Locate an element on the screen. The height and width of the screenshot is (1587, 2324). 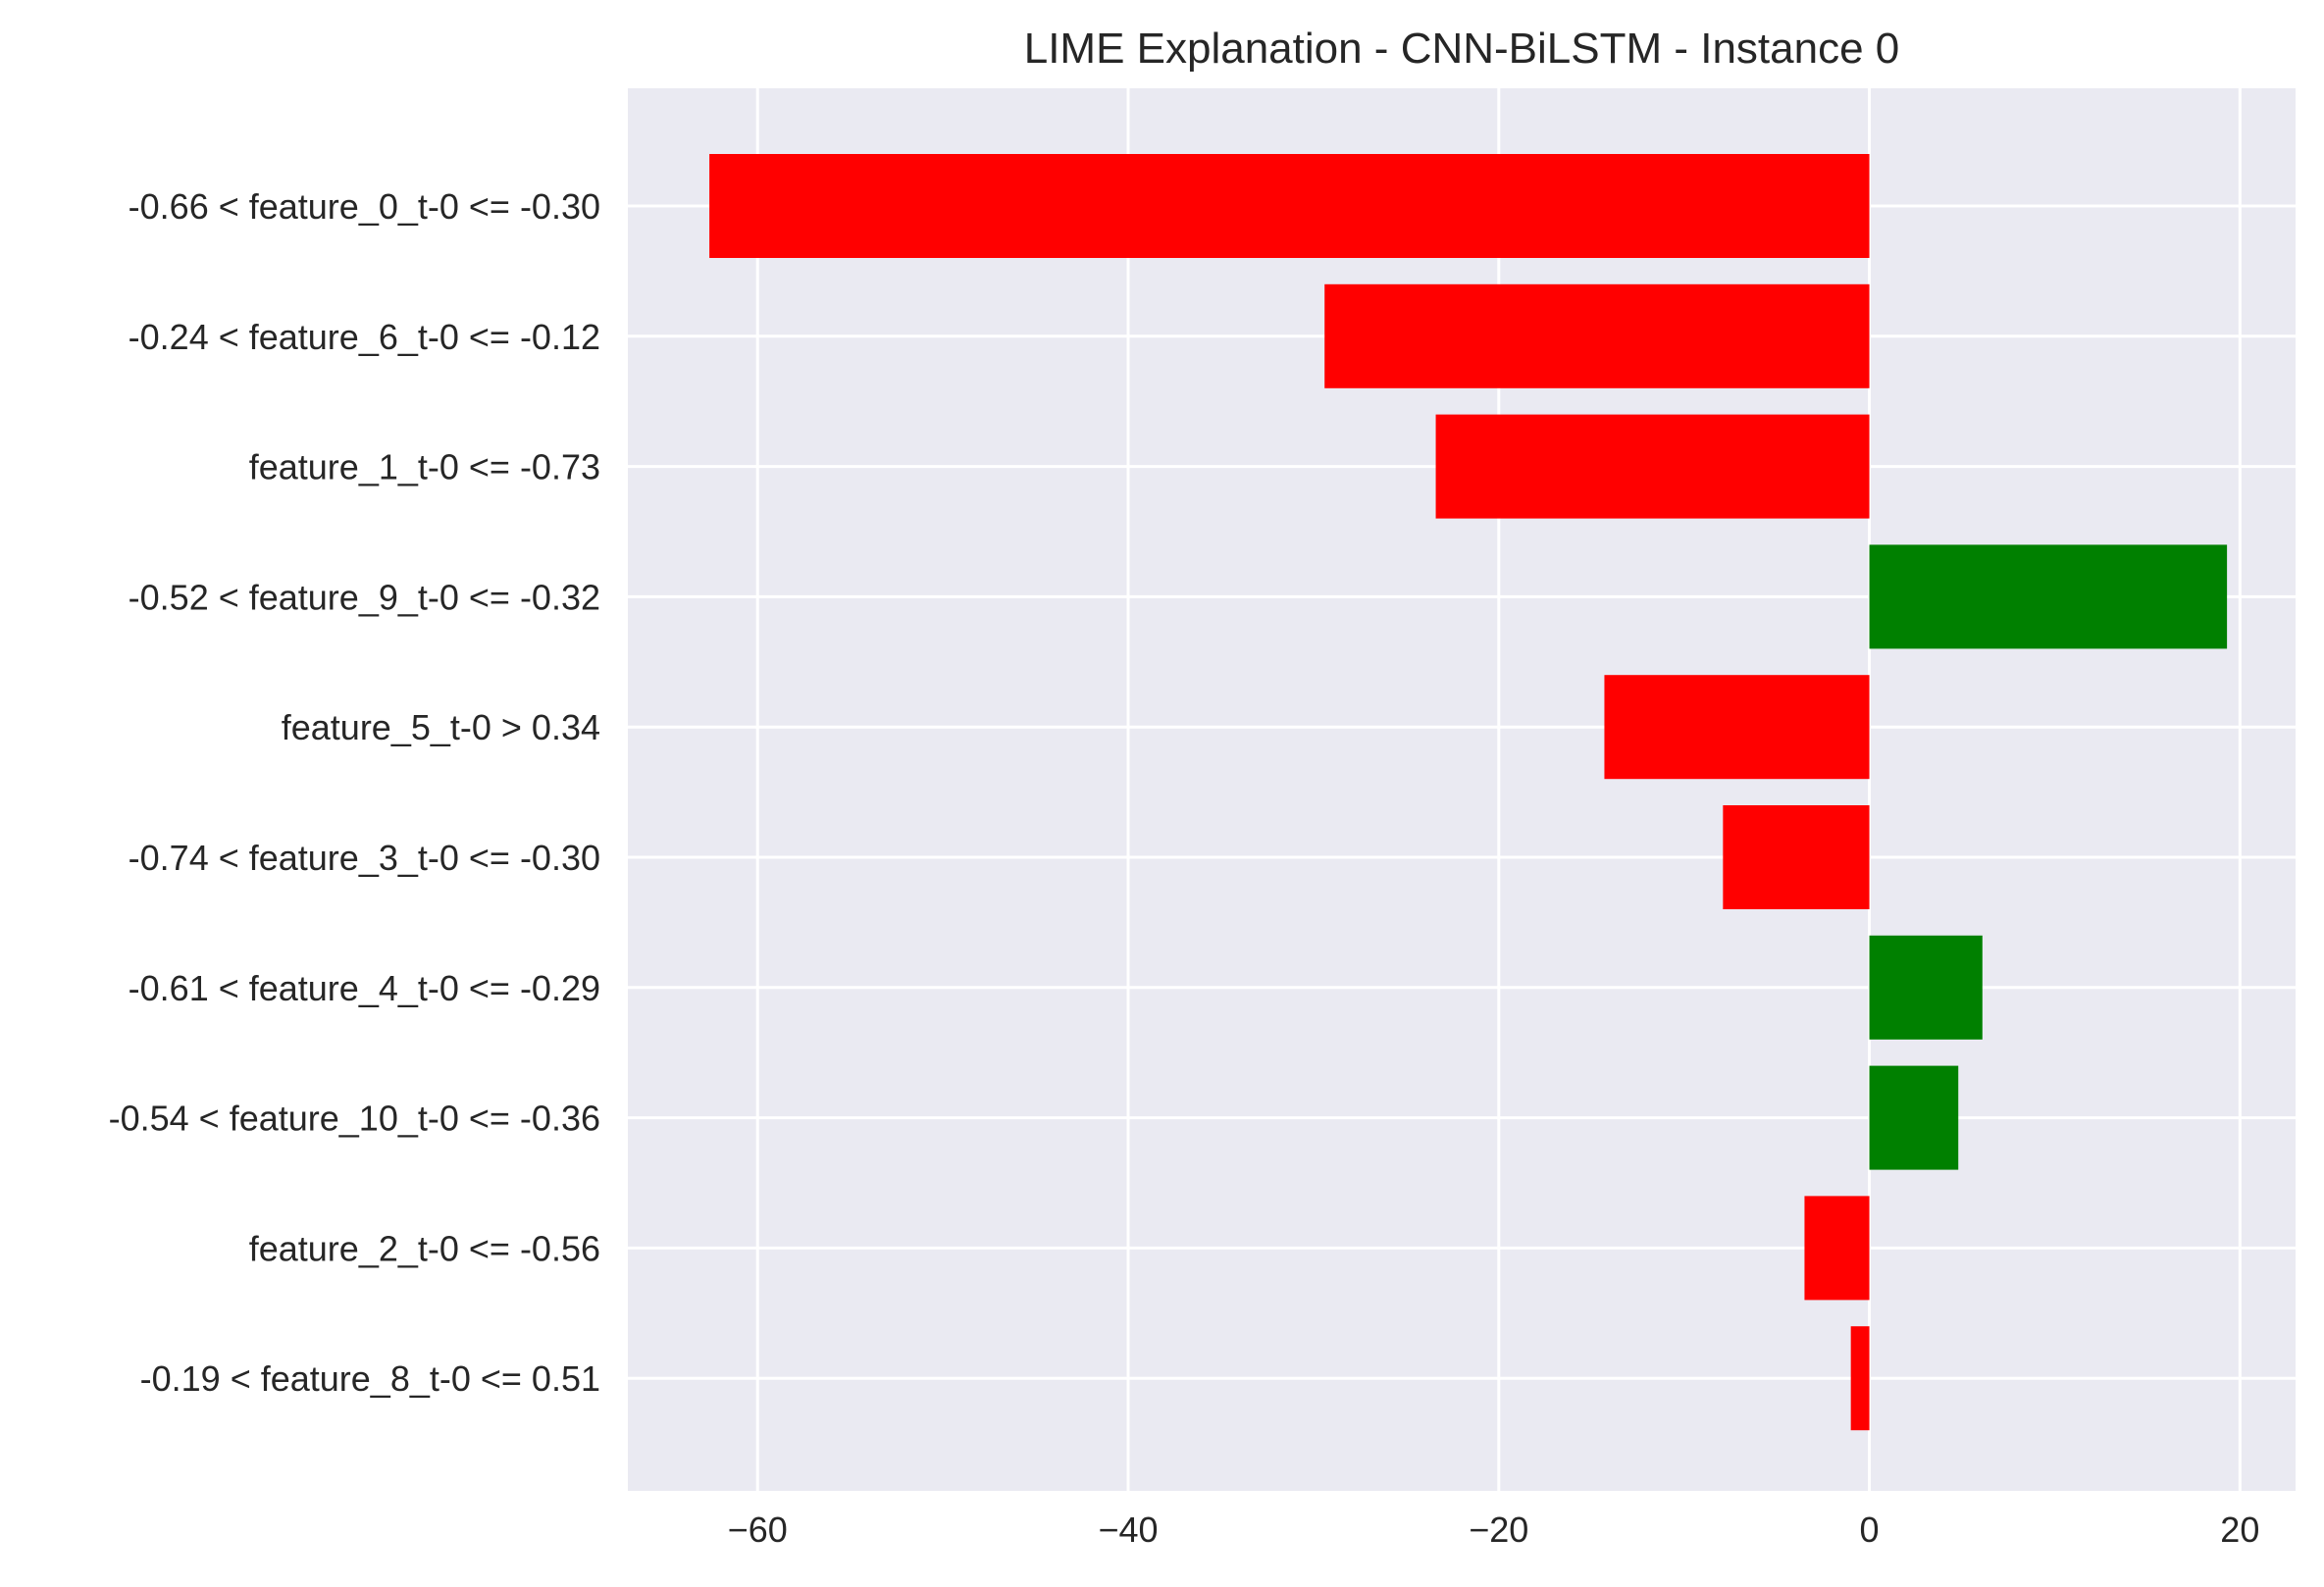
x-tick-label: 20 is located at coordinates (2239, 1530).